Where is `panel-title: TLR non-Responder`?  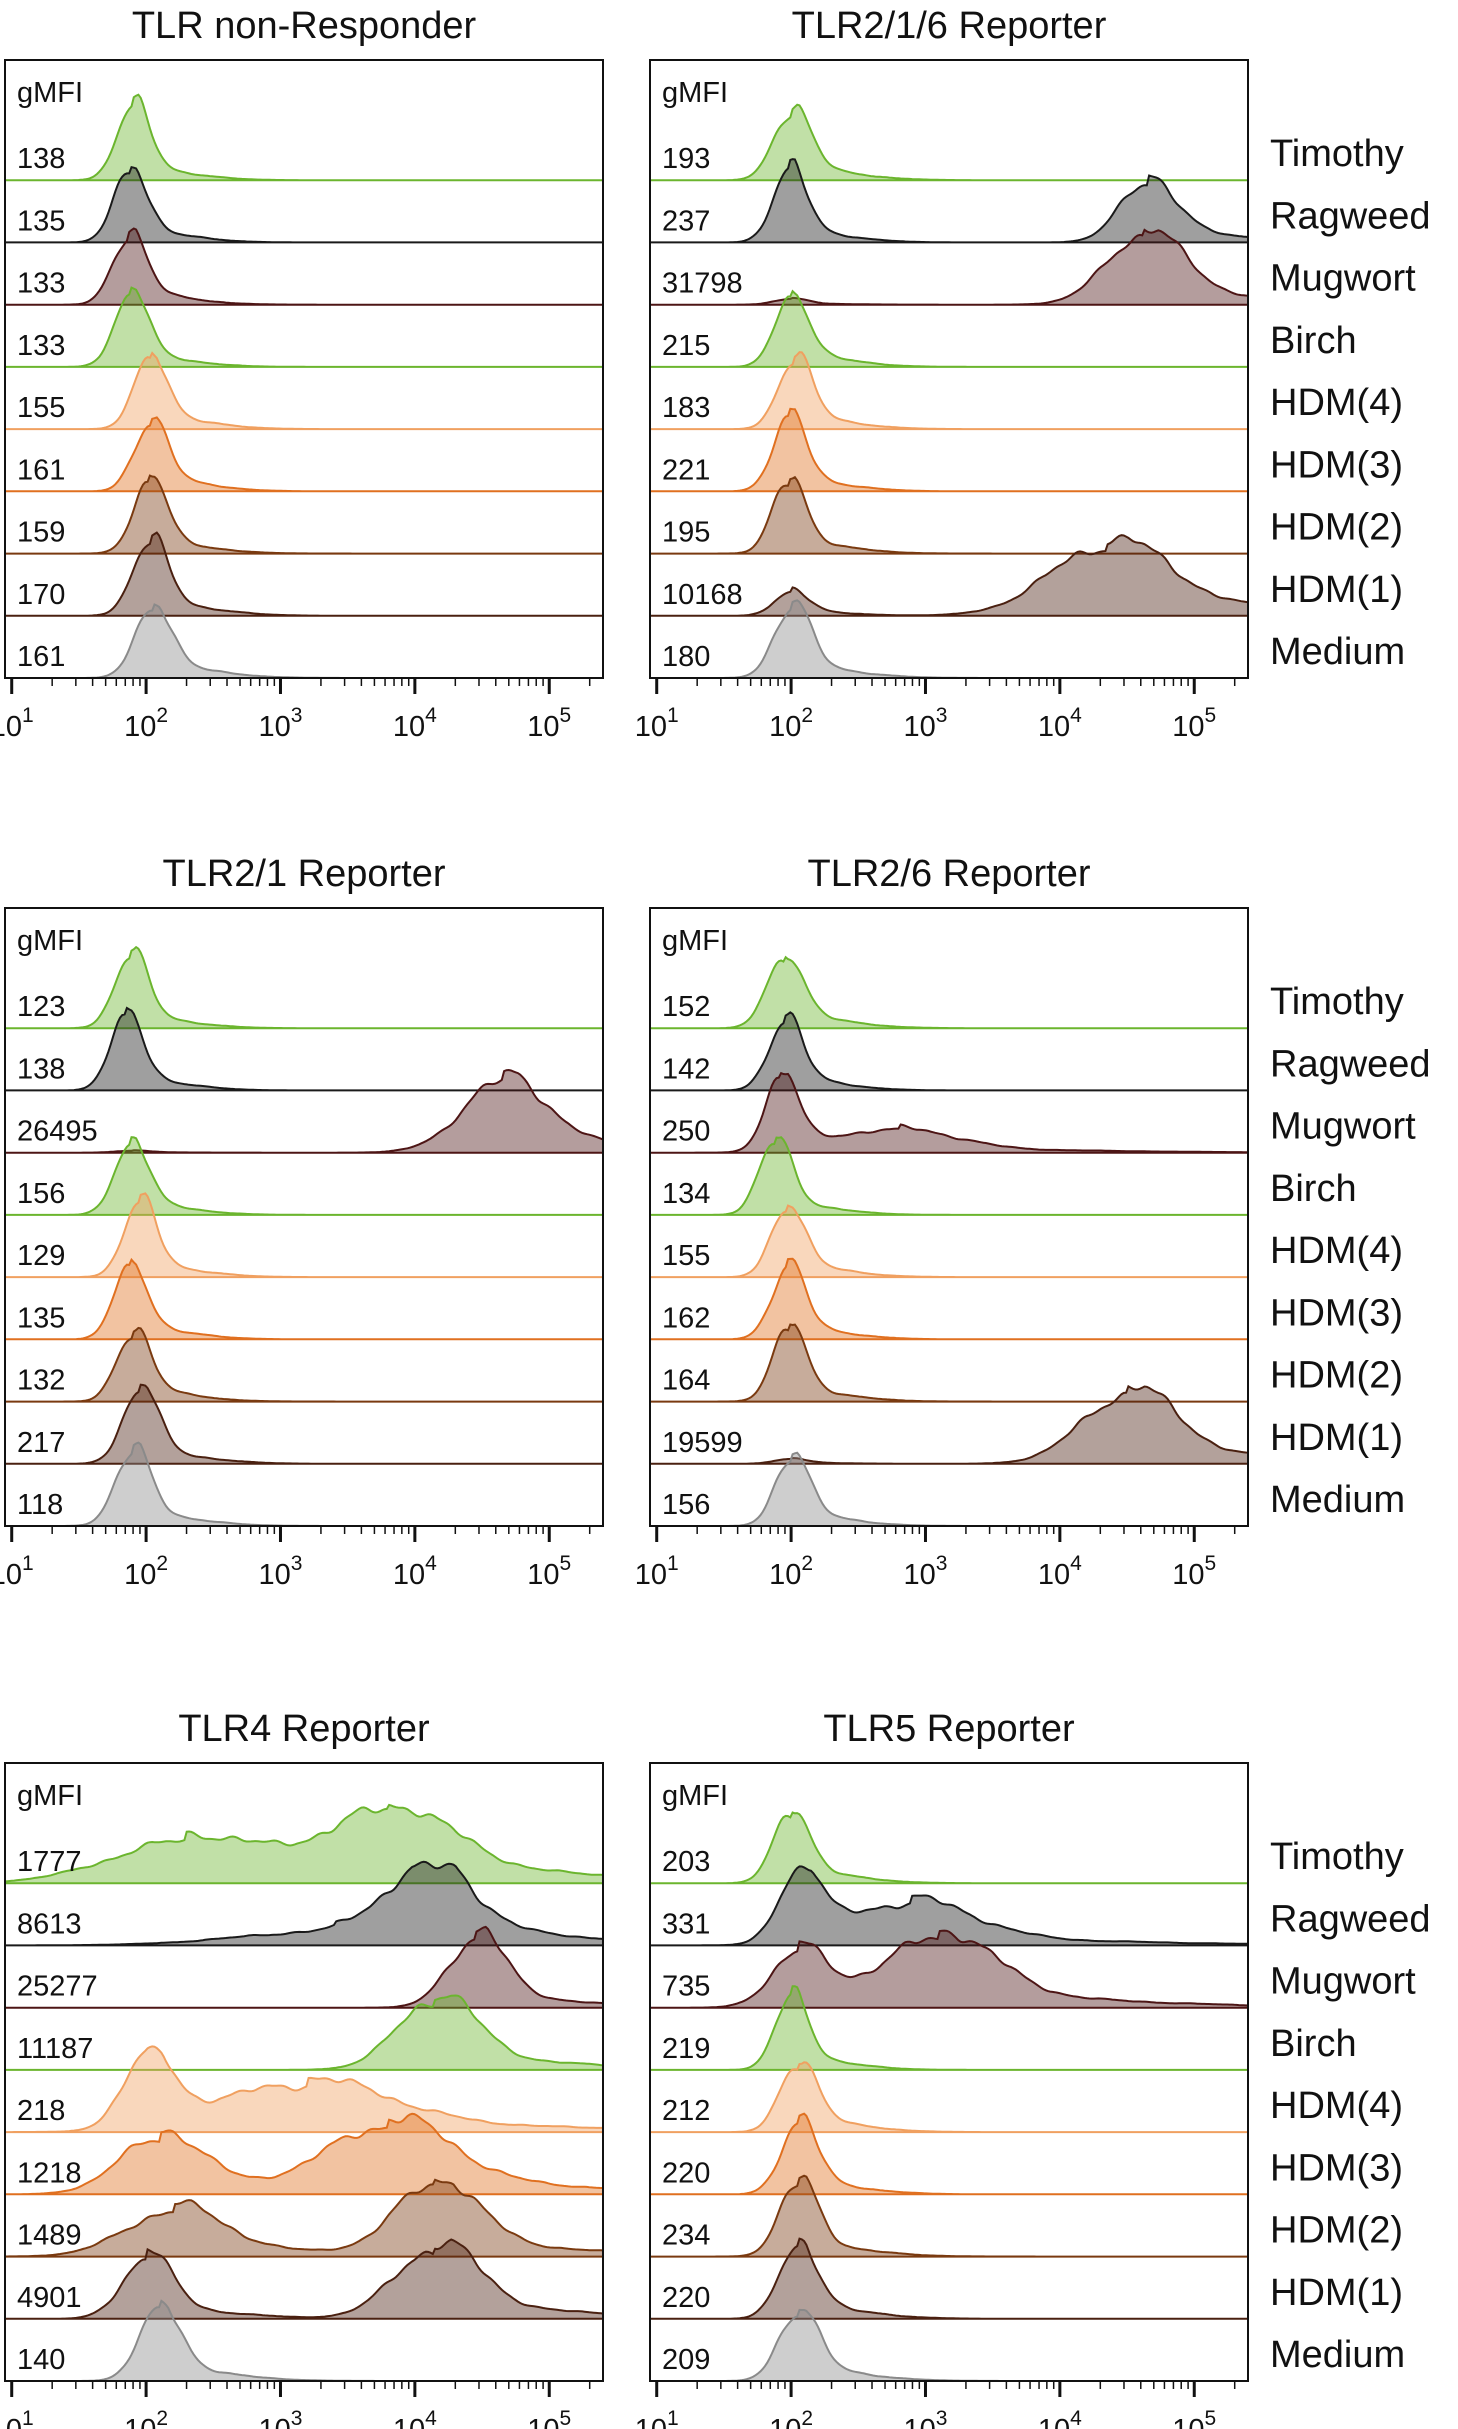 panel-title: TLR non-Responder is located at coordinates (304, 26).